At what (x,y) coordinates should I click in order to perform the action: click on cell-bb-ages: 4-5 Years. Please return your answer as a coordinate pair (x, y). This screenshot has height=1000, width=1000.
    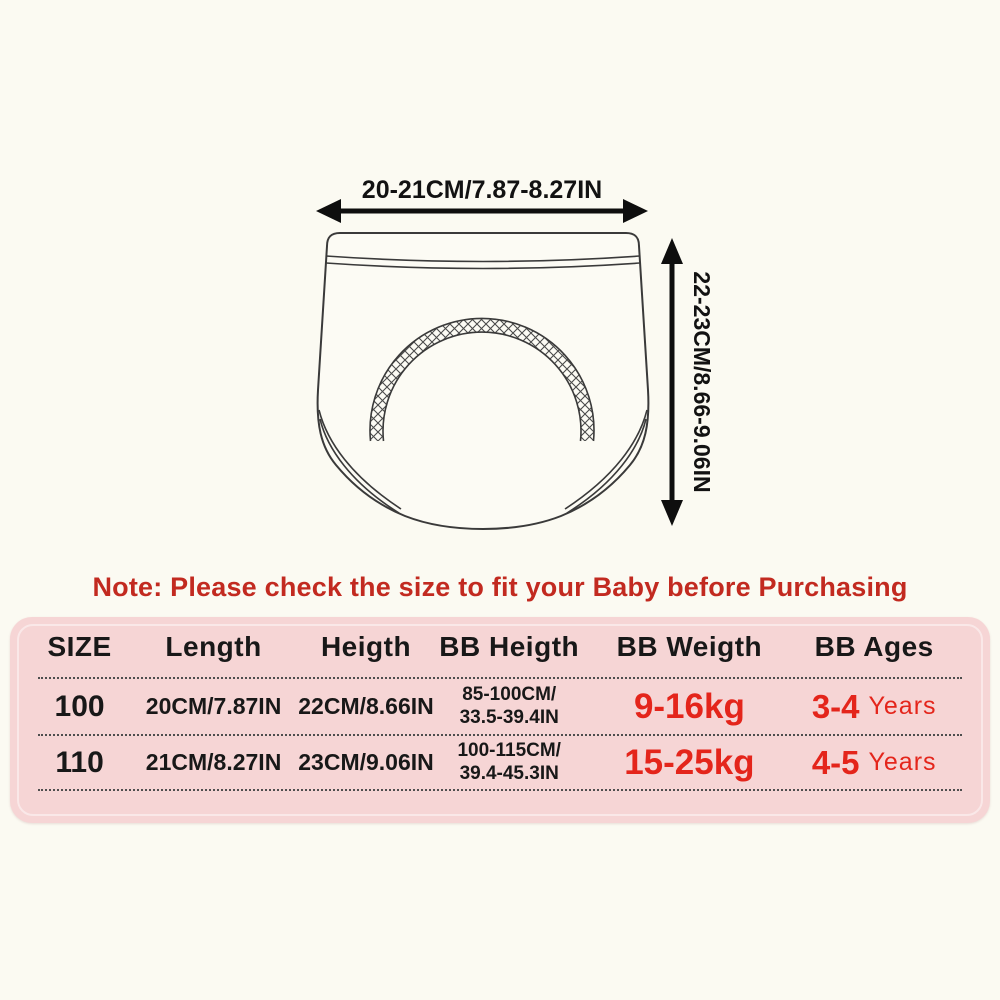
    Looking at the image, I should click on (874, 763).